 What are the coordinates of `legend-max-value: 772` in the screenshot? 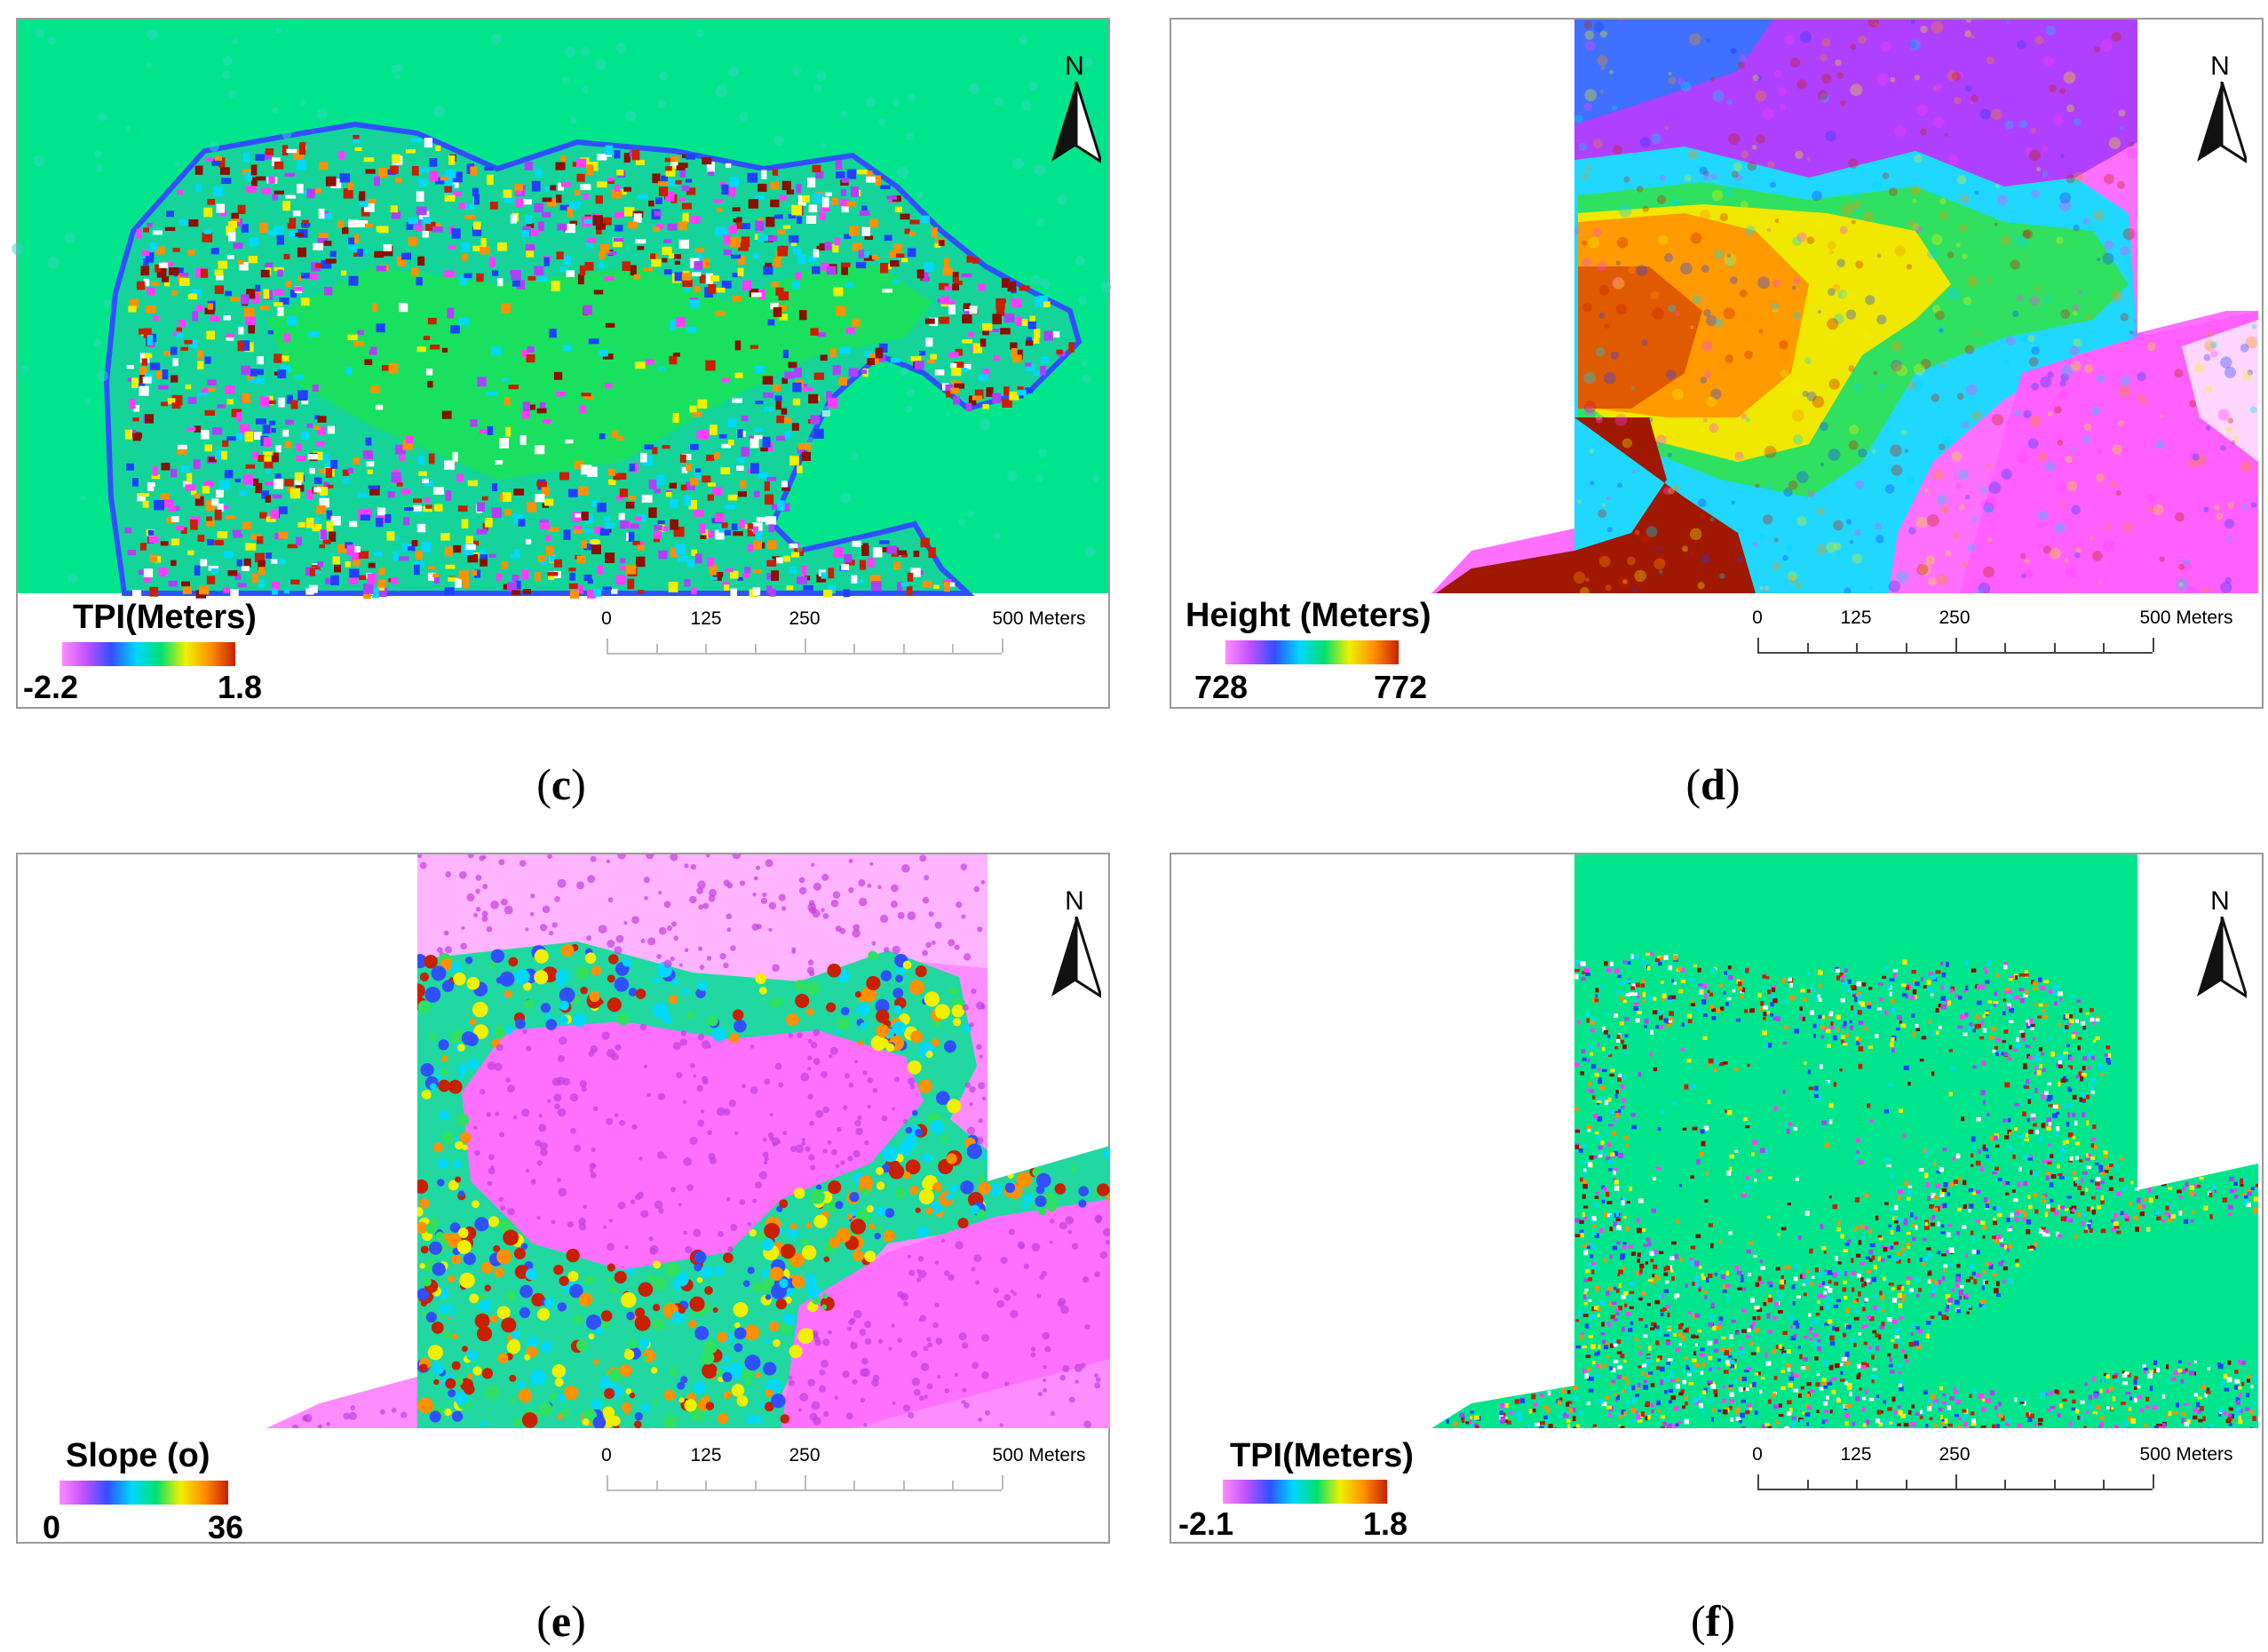 It's located at (1401, 687).